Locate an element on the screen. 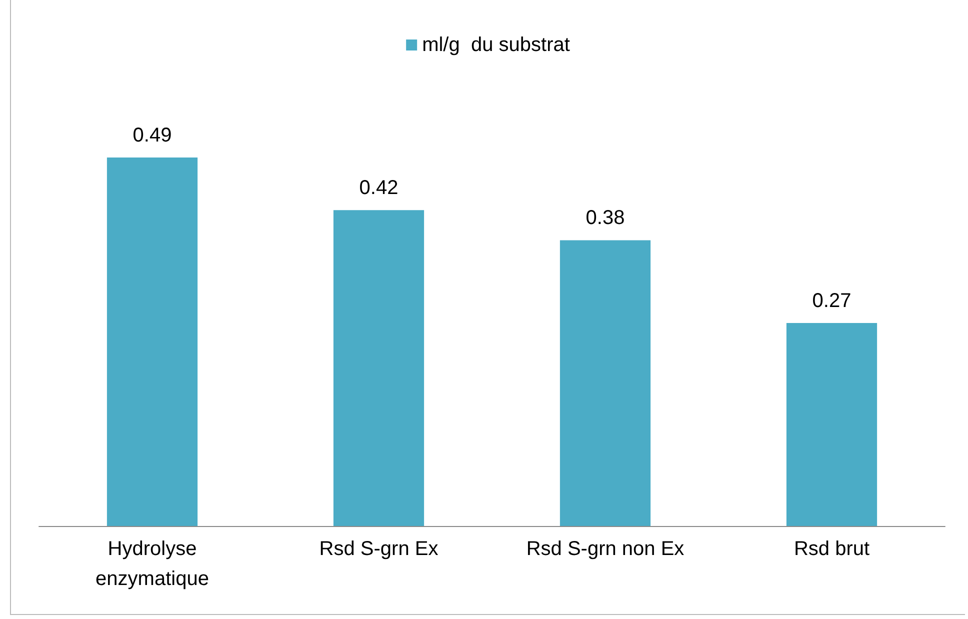 Image resolution: width=968 pixels, height=619 pixels. data-label: 0.27 is located at coordinates (832, 301).